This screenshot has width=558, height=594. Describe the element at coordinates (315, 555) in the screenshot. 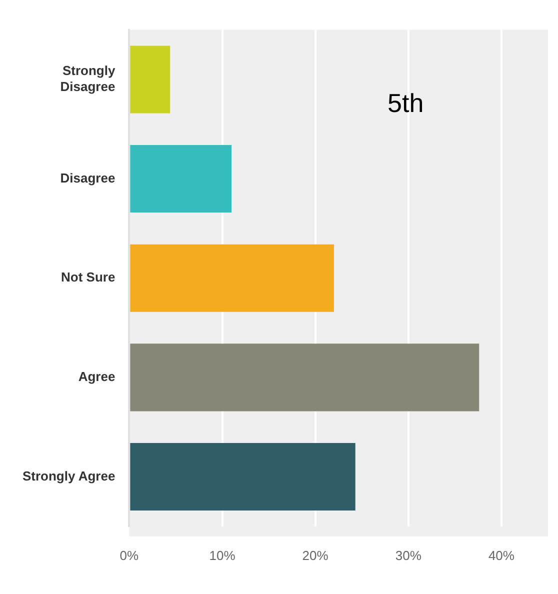

I see `x-tick-label: 20%` at that location.